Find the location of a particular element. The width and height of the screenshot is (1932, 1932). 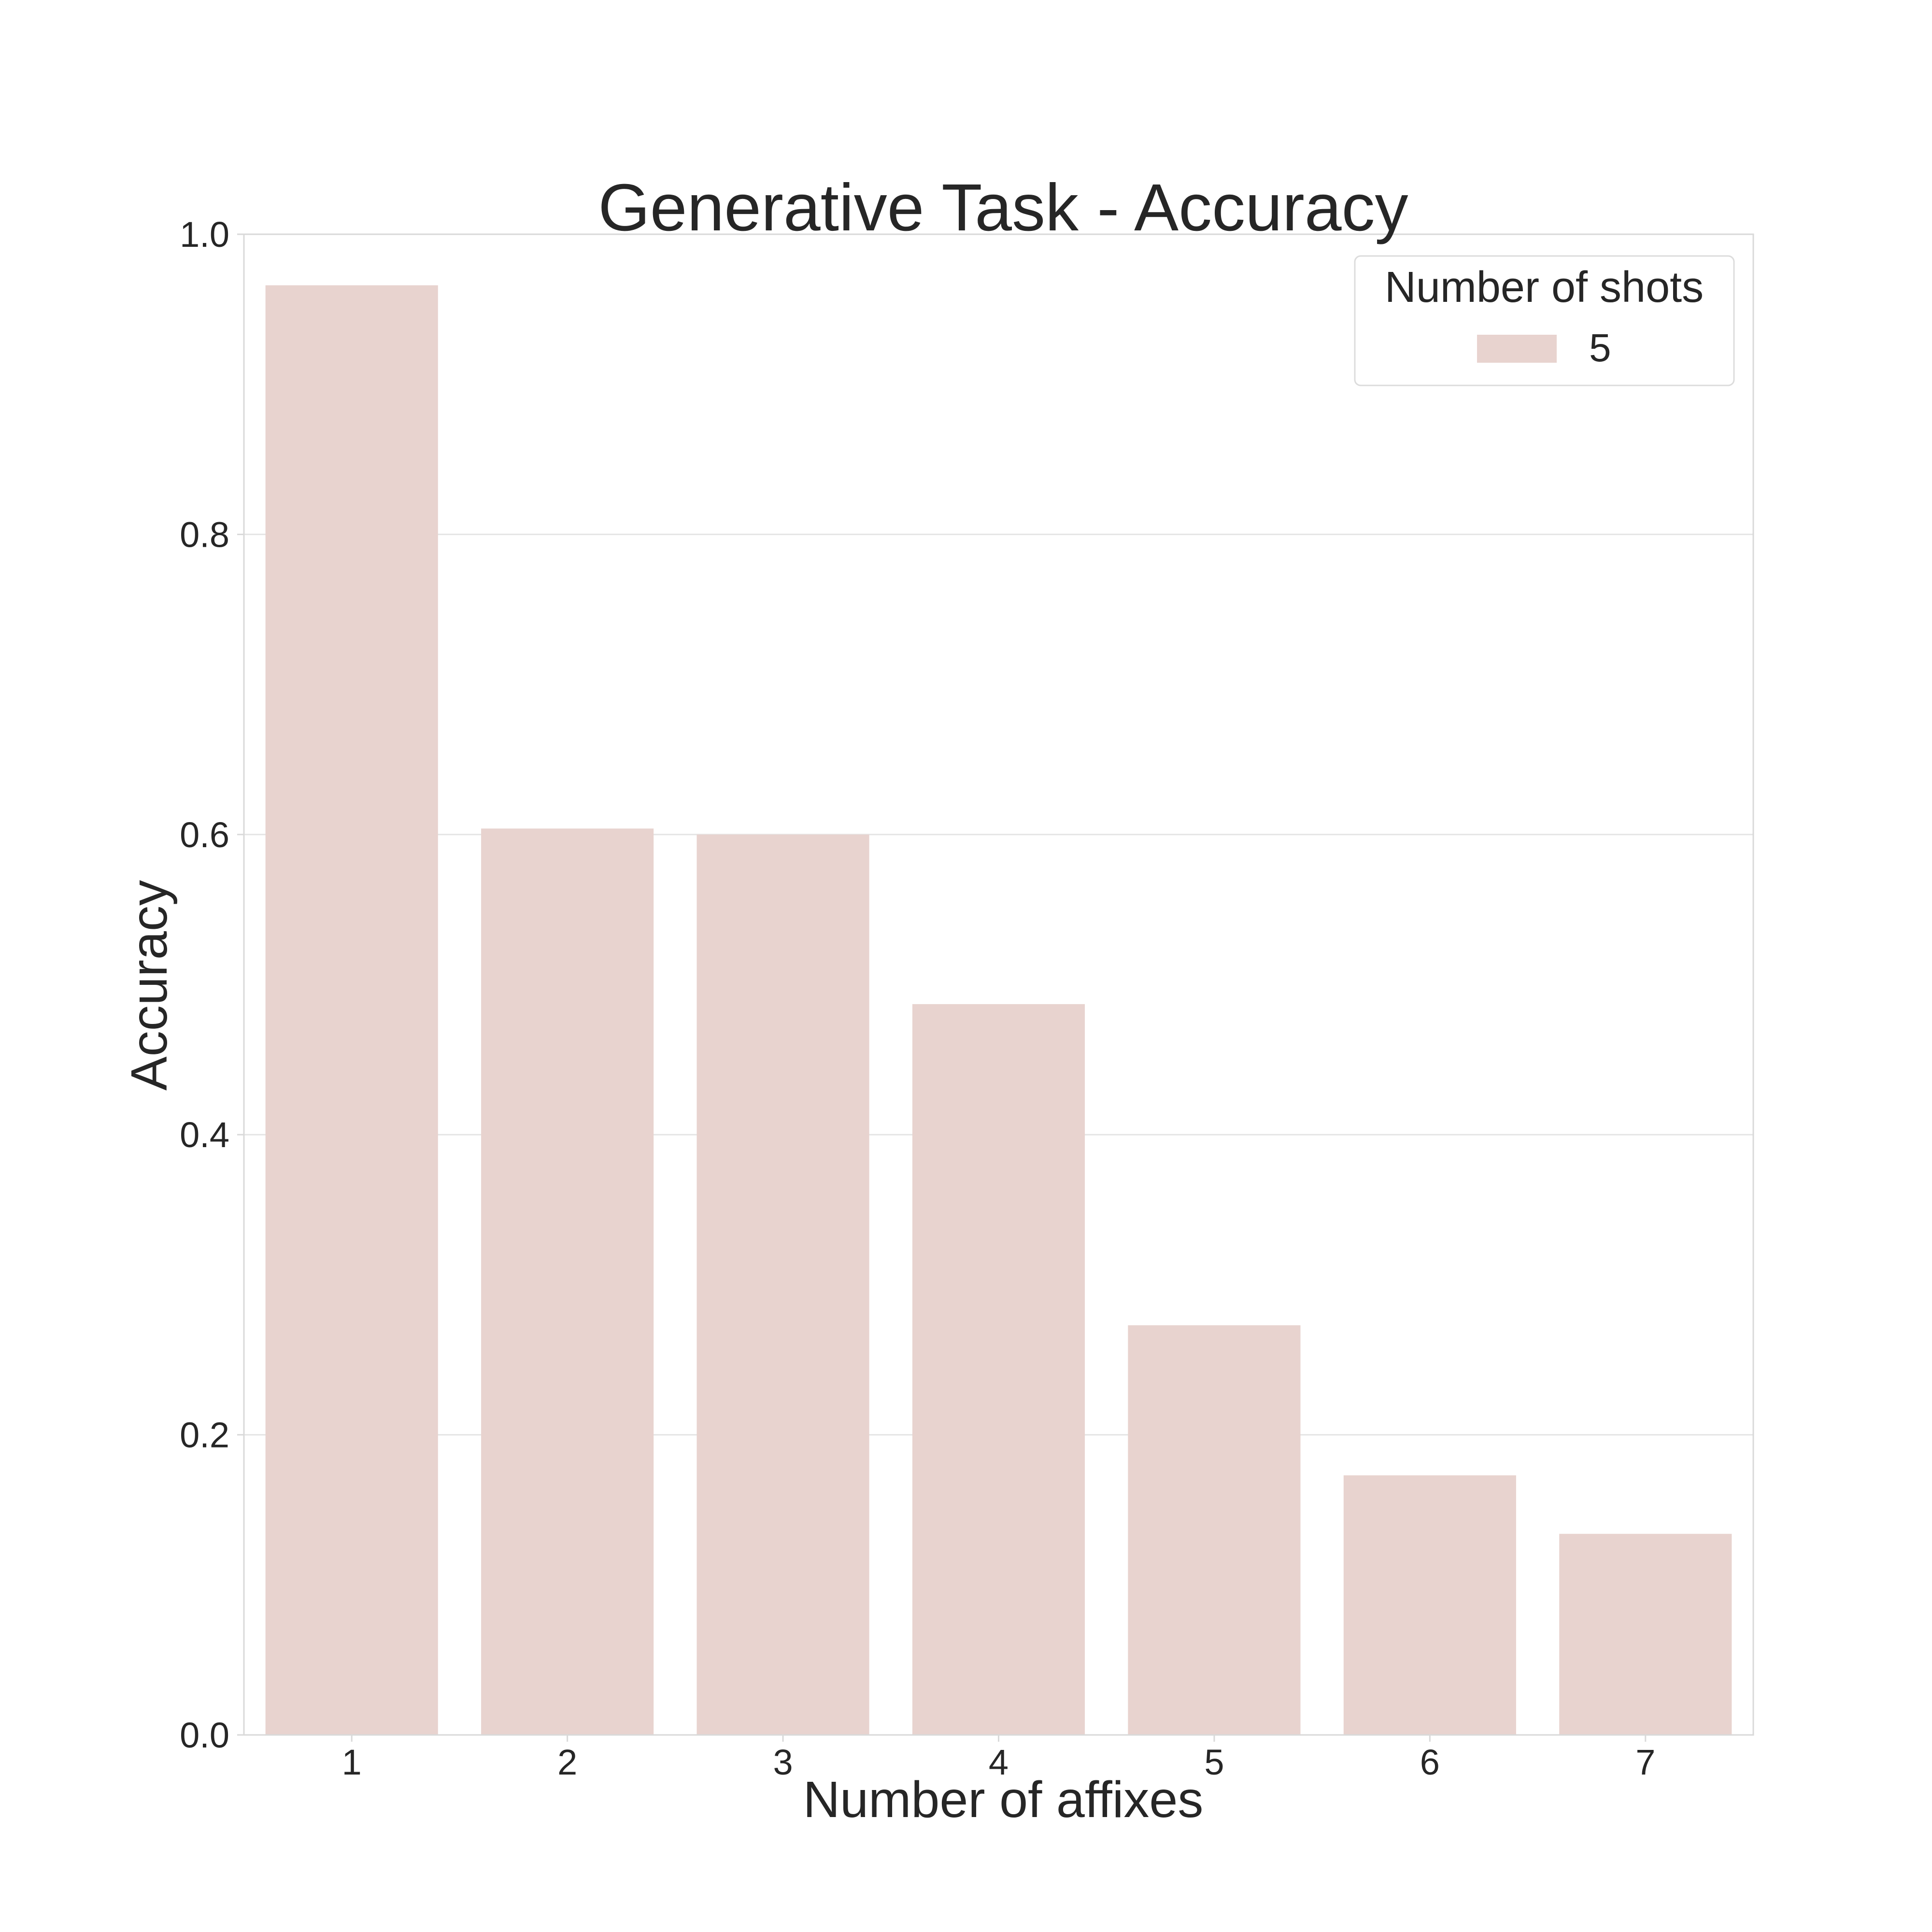

legend-title: Number of shots is located at coordinates (1544, 287).